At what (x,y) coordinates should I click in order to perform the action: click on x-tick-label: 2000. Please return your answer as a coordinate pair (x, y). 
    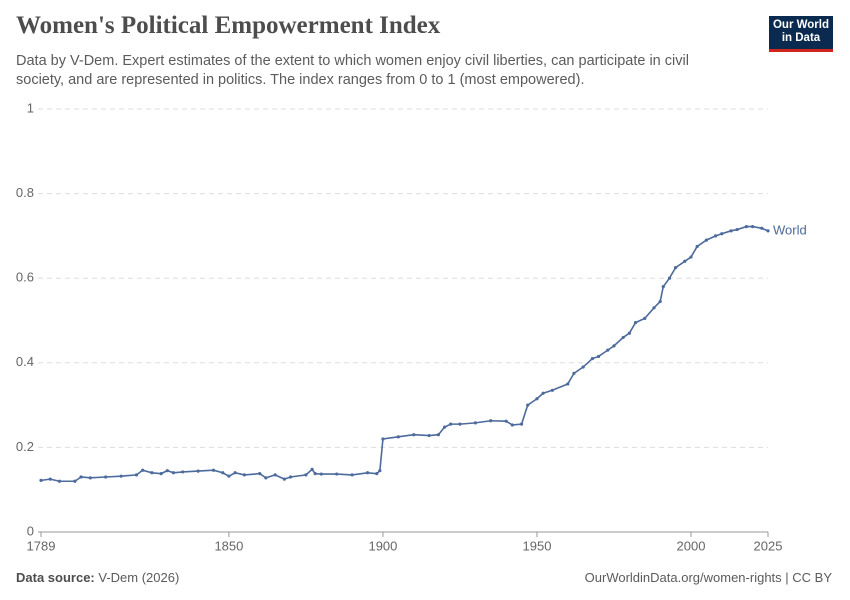
    Looking at the image, I should click on (691, 545).